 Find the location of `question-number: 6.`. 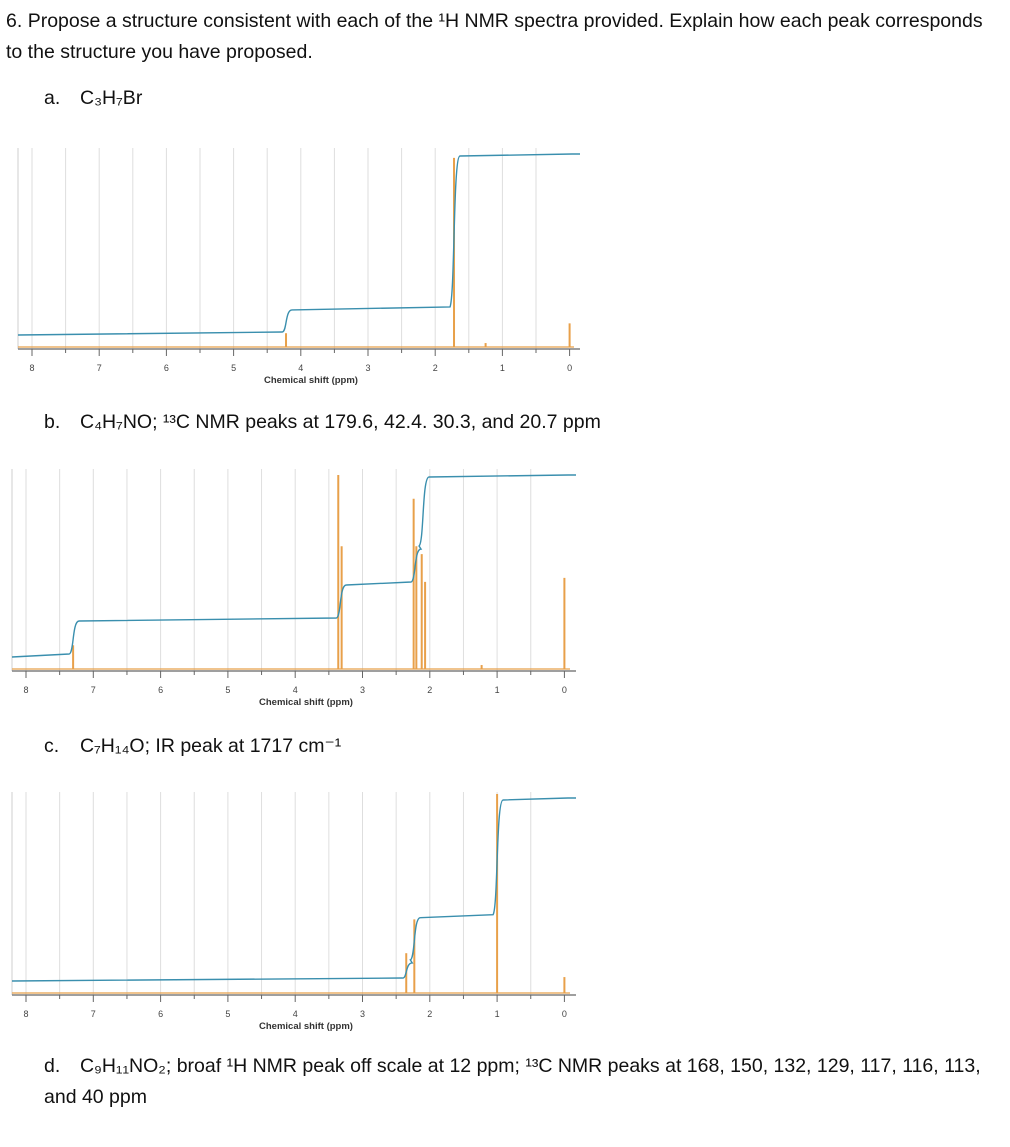

question-number: 6. is located at coordinates (14, 21).